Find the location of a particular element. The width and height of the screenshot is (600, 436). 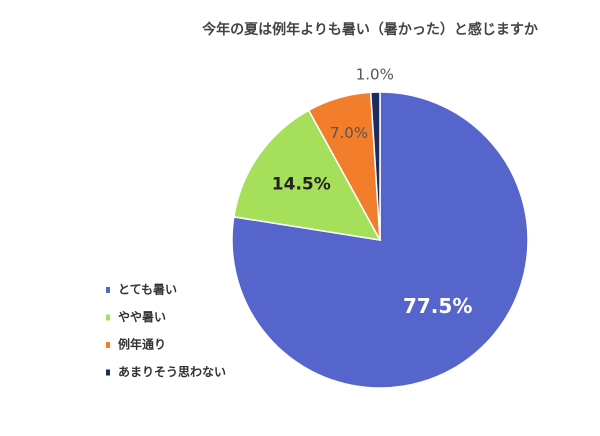

legend-label: あまりそう思わない is located at coordinates (172, 372).